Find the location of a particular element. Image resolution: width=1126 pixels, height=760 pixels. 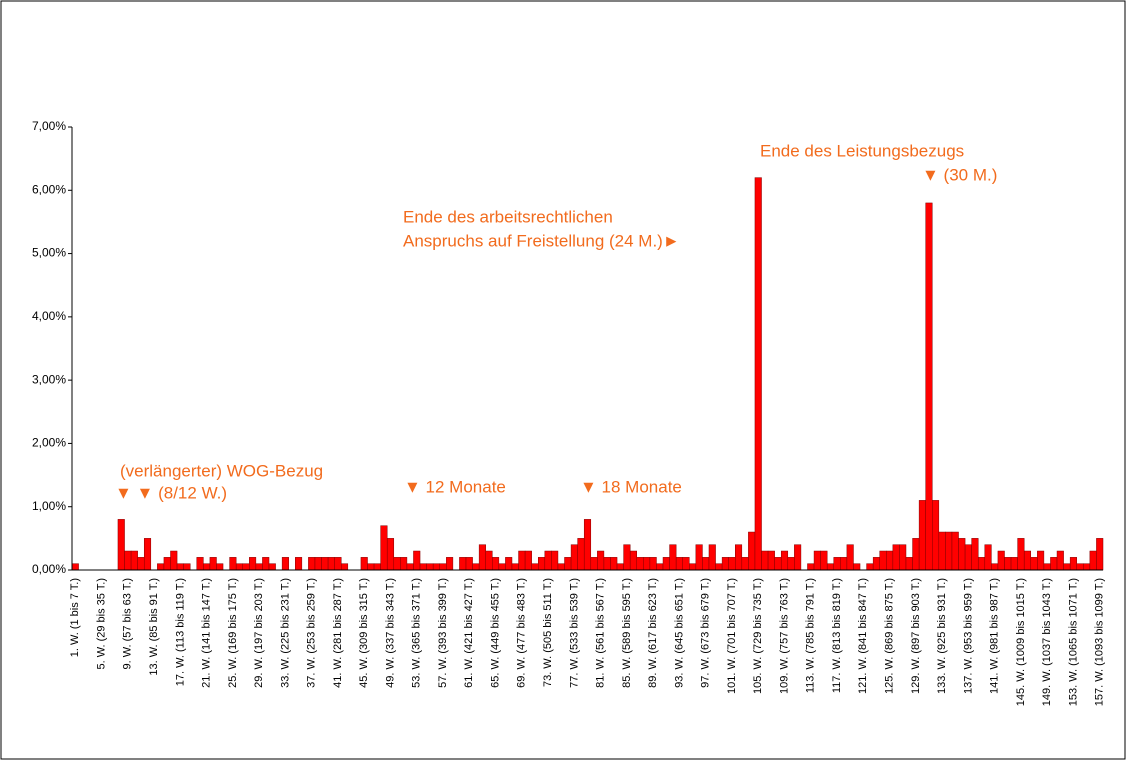

x-tick-label: 5. W. (29 bis 35 T.) is located at coordinates (101, 624).